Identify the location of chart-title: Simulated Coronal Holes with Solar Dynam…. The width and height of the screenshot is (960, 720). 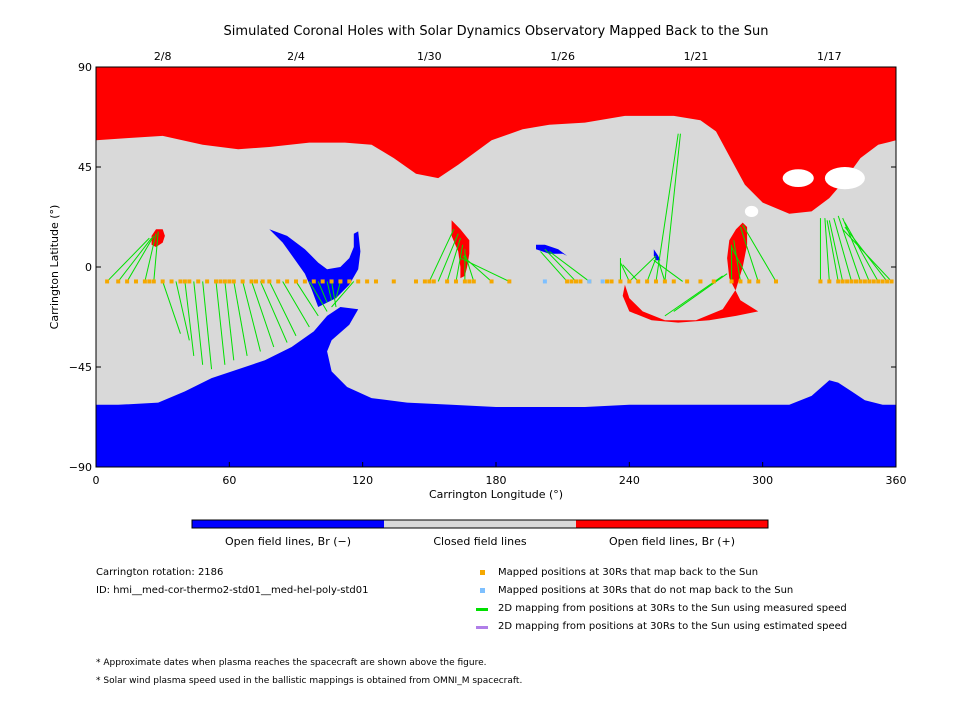
(496, 31).